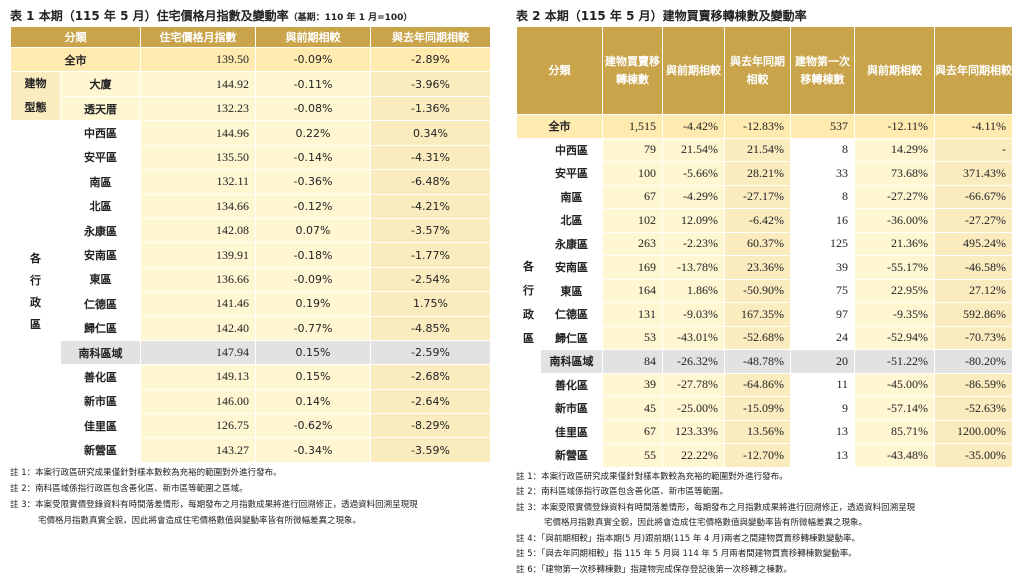  I want to click on table2-header-sale-prev: 與前期相較, so click(694, 71).